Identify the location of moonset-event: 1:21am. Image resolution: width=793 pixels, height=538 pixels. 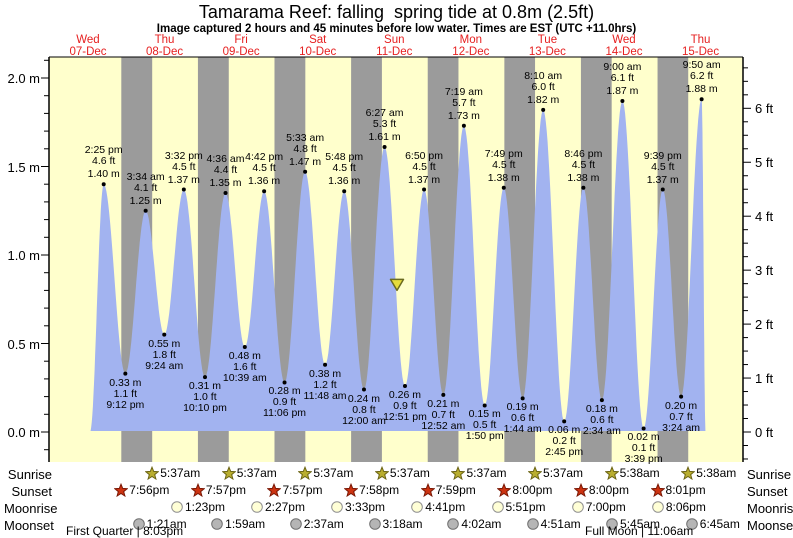
(159, 524).